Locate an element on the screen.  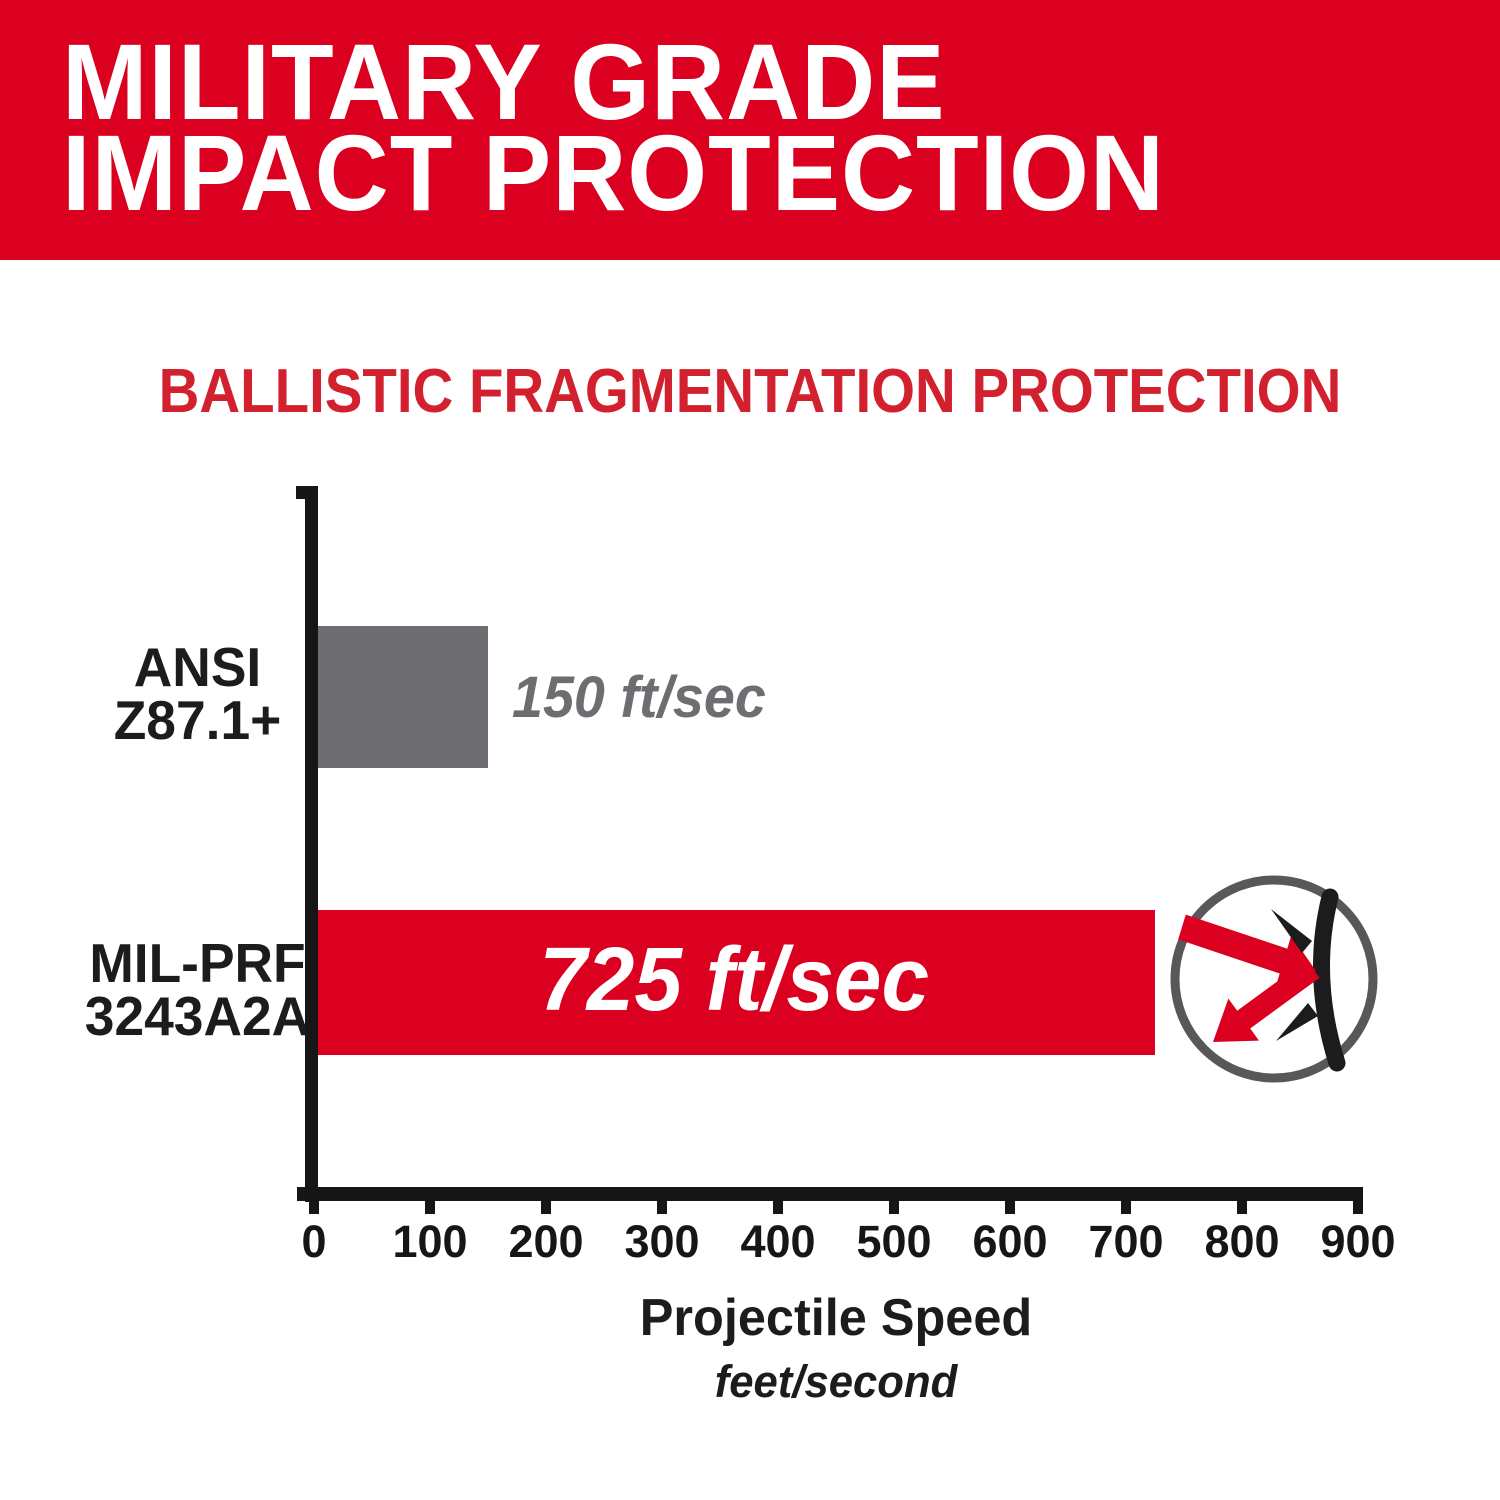
category-label-ansi-line1: ANSI is located at coordinates (197, 667).